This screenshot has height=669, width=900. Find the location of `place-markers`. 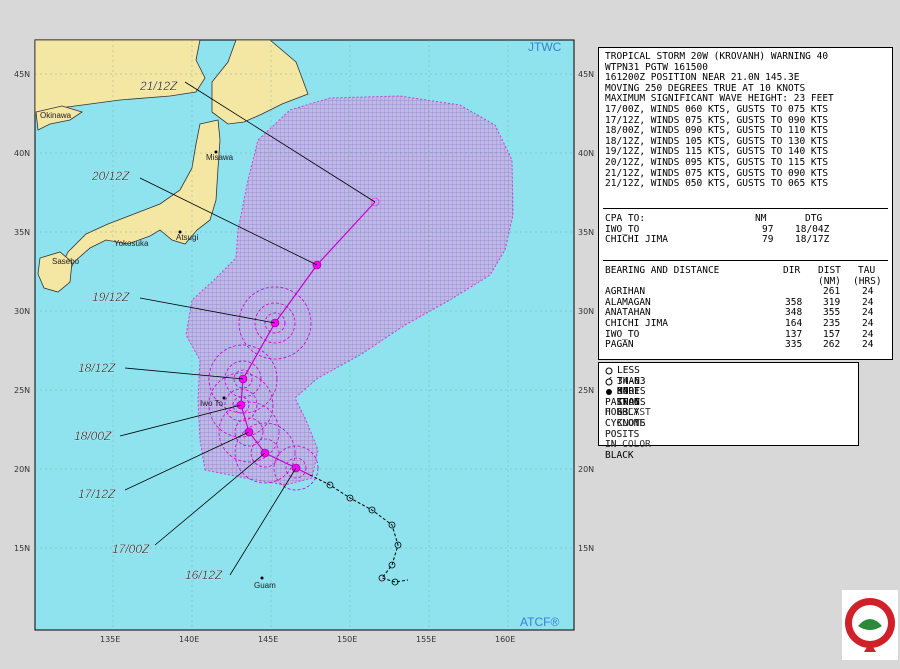

place-markers is located at coordinates (221, 365).